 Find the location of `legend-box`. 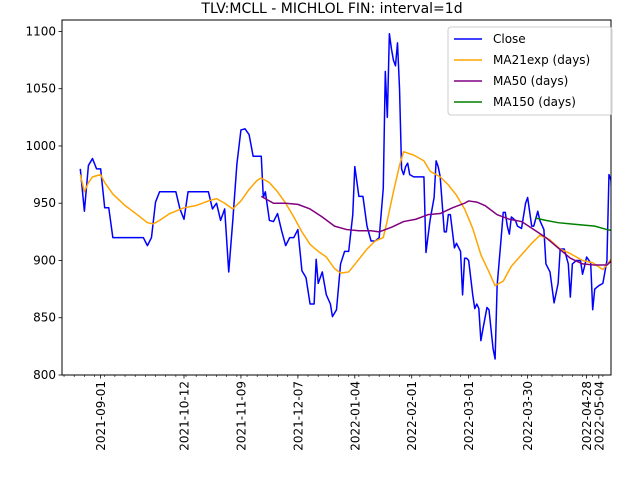

legend-box is located at coordinates (530, 71).